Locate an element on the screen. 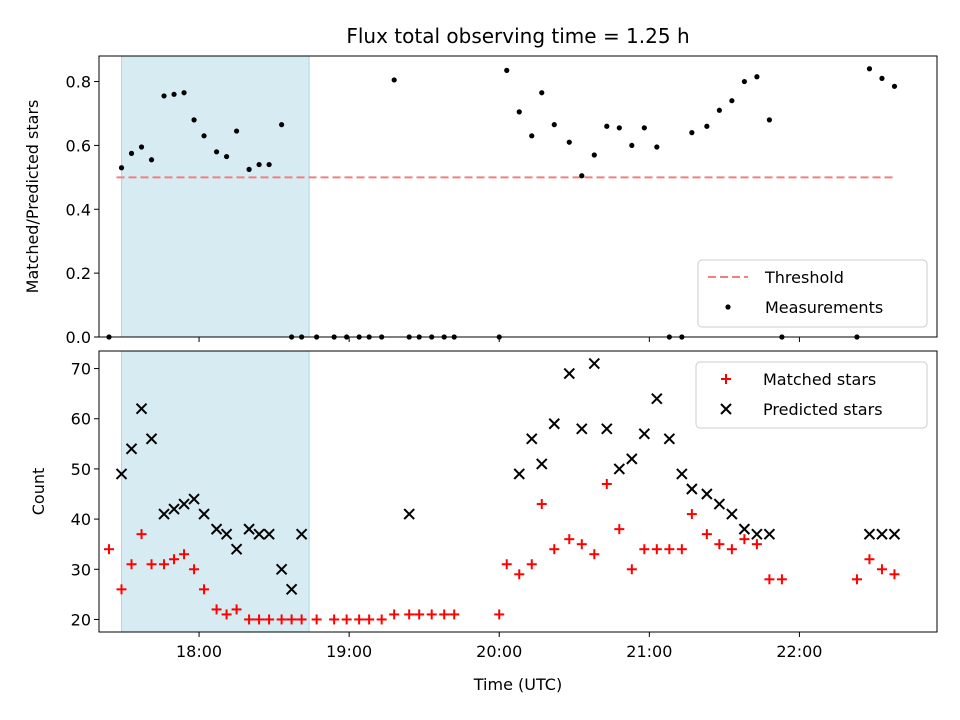  bottom-y-tick-label: 40 is located at coordinates (81, 519).